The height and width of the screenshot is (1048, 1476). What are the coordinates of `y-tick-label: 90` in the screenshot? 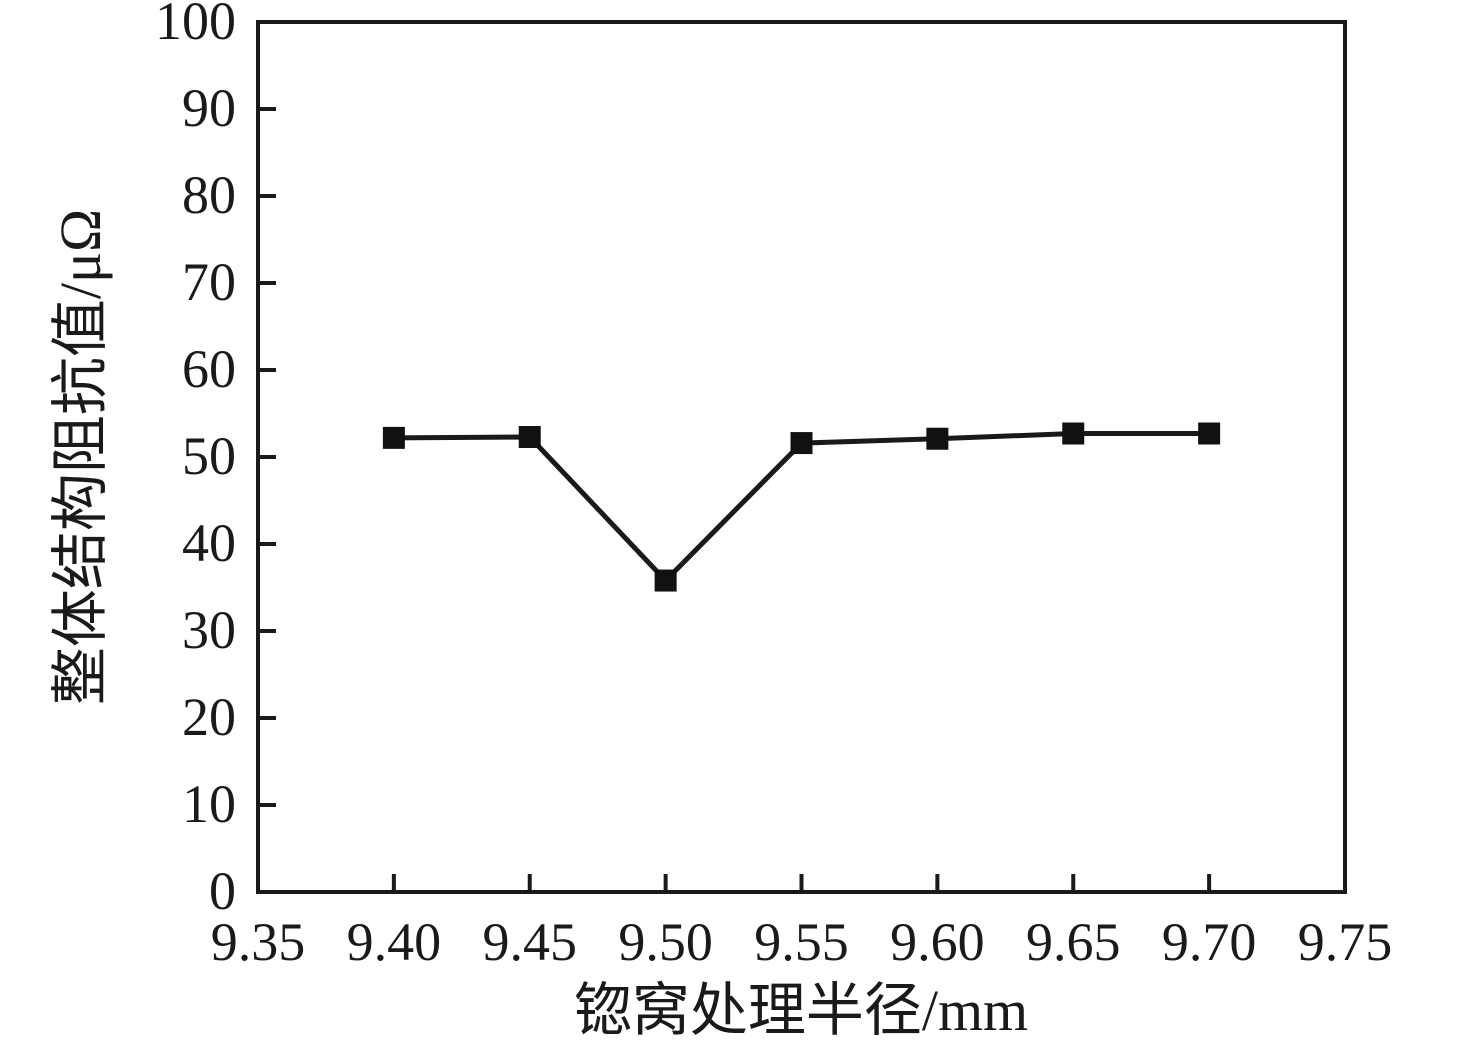 It's located at (209, 108).